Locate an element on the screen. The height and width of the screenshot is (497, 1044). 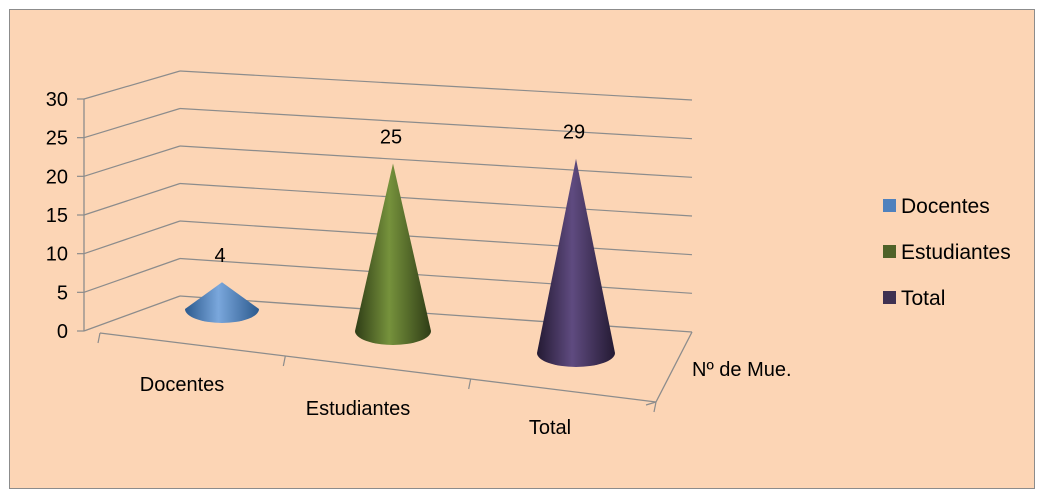
y-tick-label-0: 0 is located at coordinates (62, 332).